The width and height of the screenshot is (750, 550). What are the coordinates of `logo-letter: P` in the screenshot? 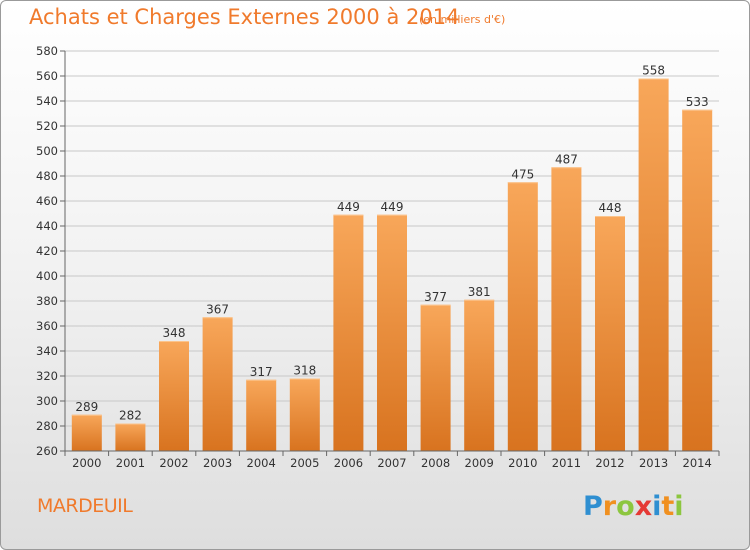 It's located at (593, 506).